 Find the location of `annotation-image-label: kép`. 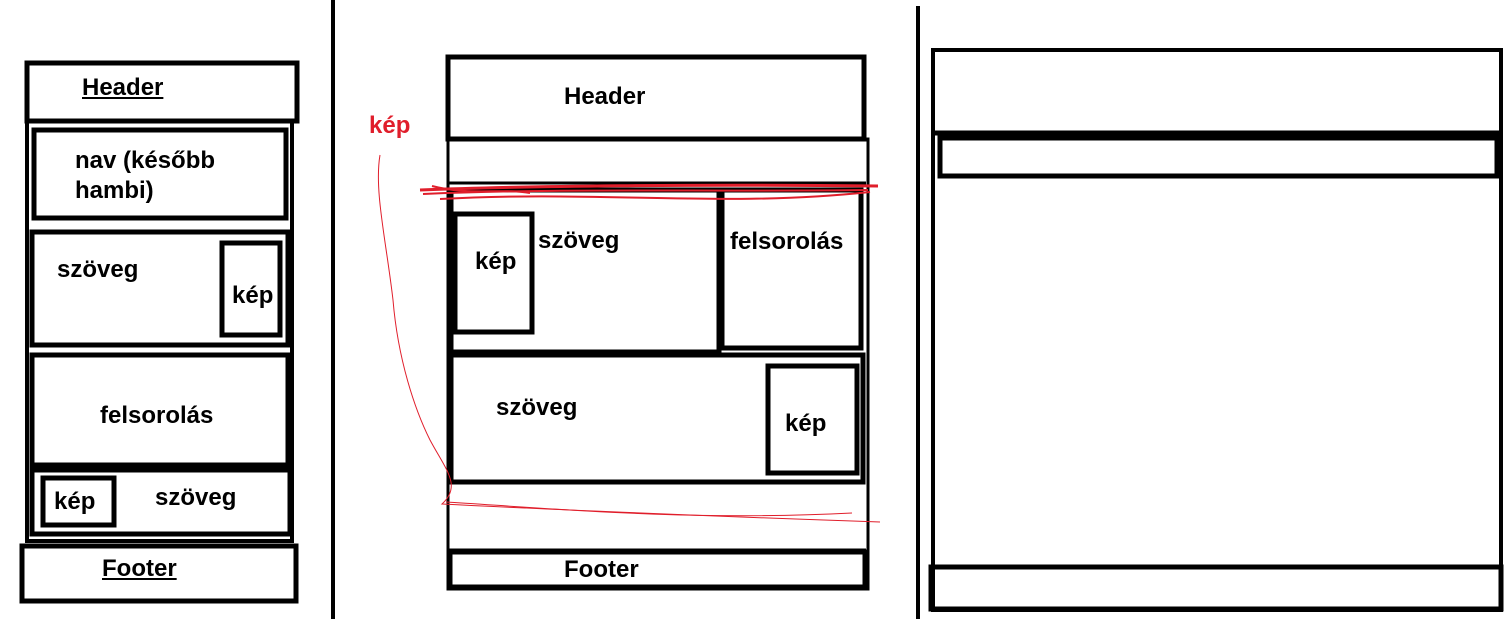

annotation-image-label: kép is located at coordinates (390, 125).